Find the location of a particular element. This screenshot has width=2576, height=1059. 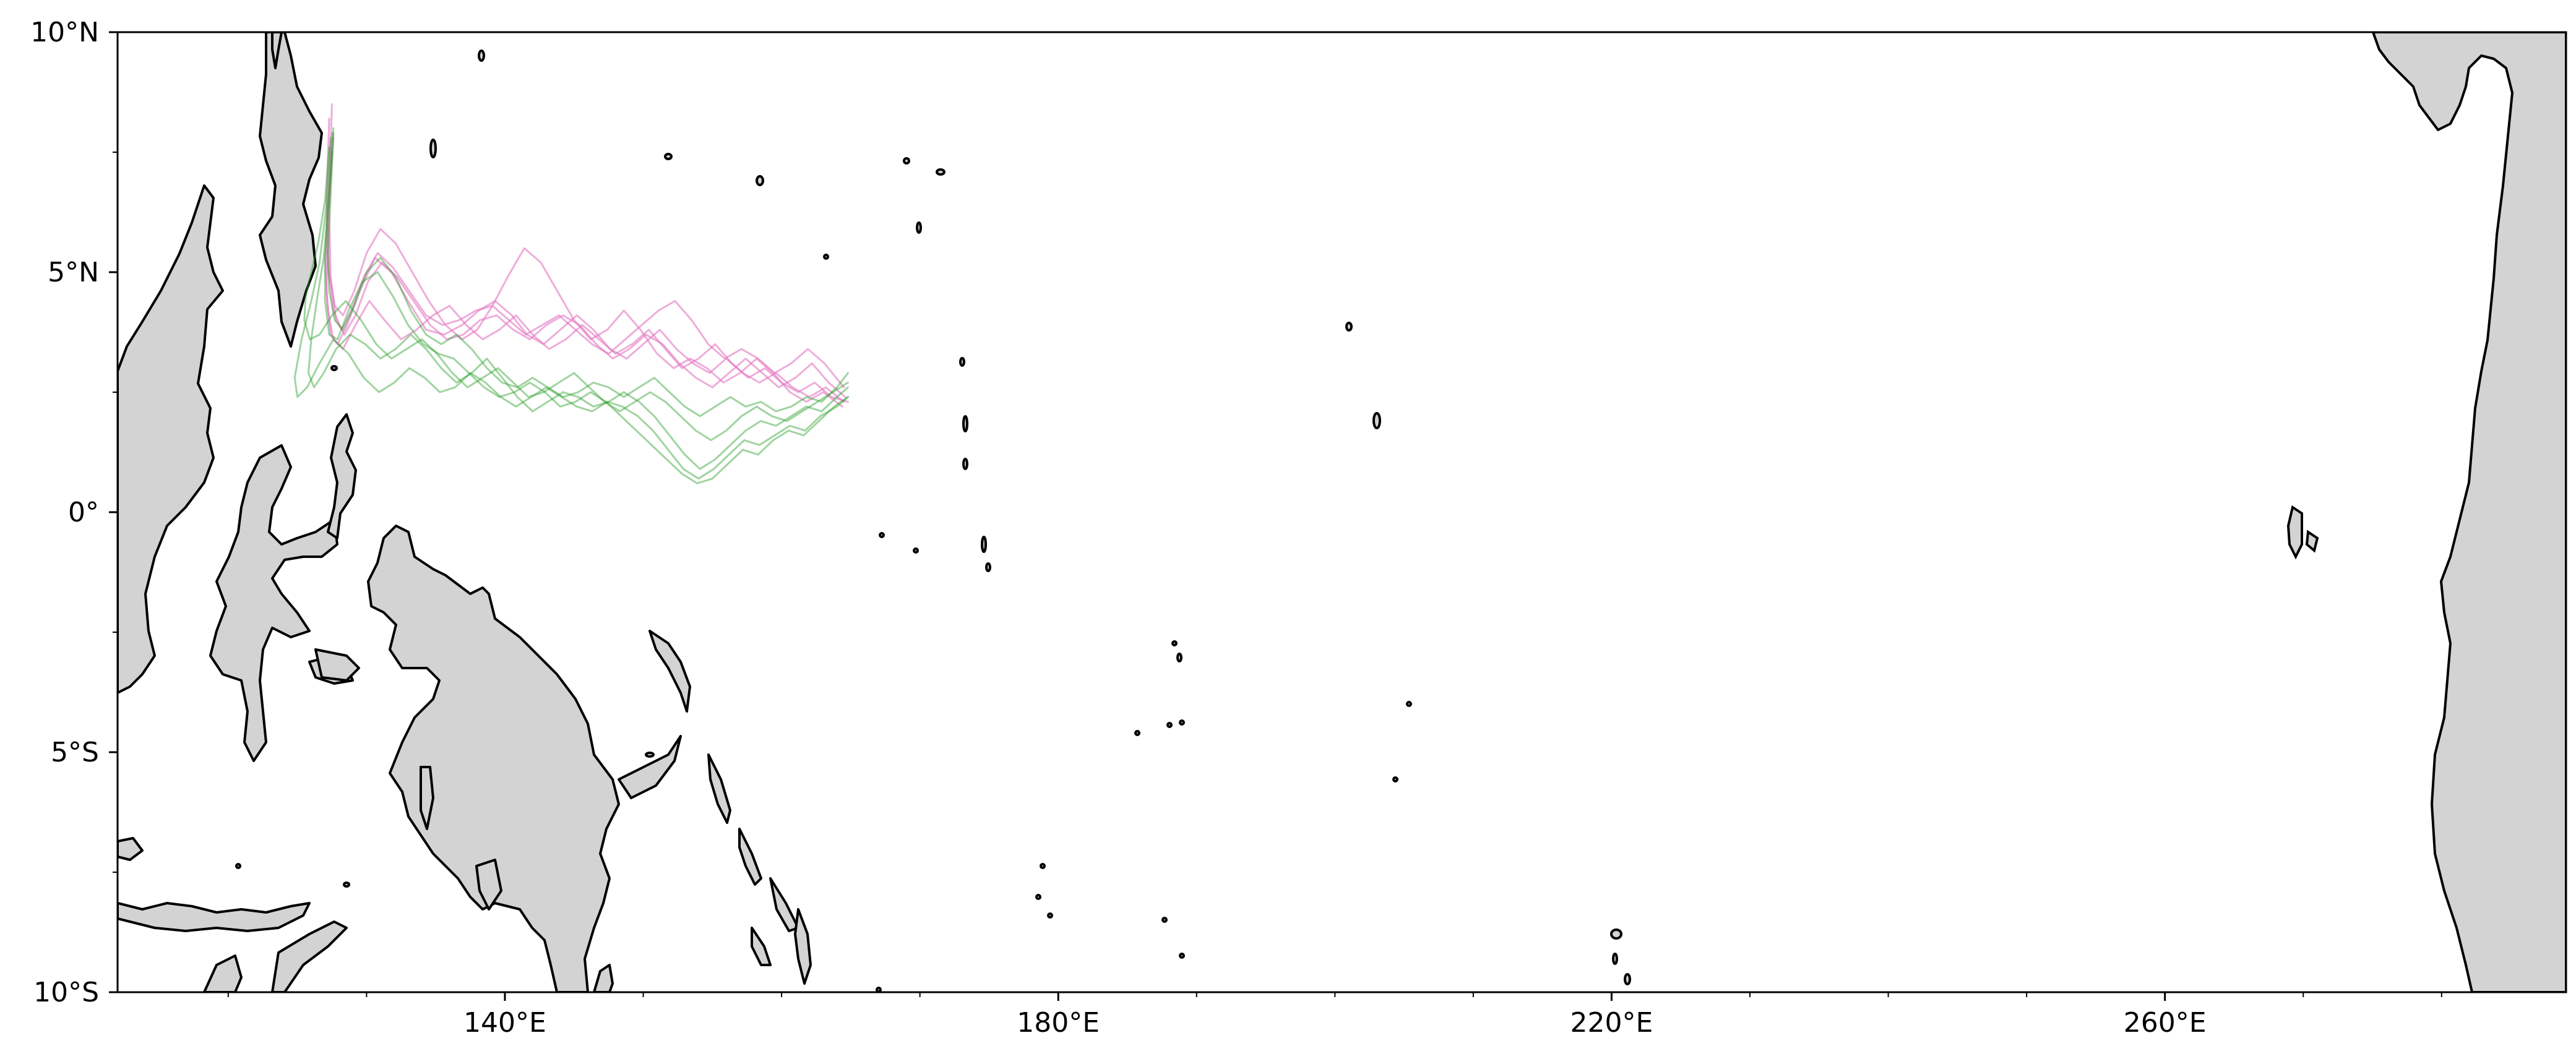

landmass-new-guinea is located at coordinates (493, 758).